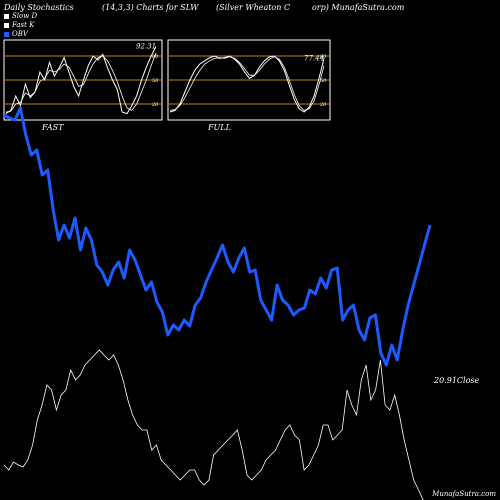  I want to click on full-full-d-line, so click(247, 83).